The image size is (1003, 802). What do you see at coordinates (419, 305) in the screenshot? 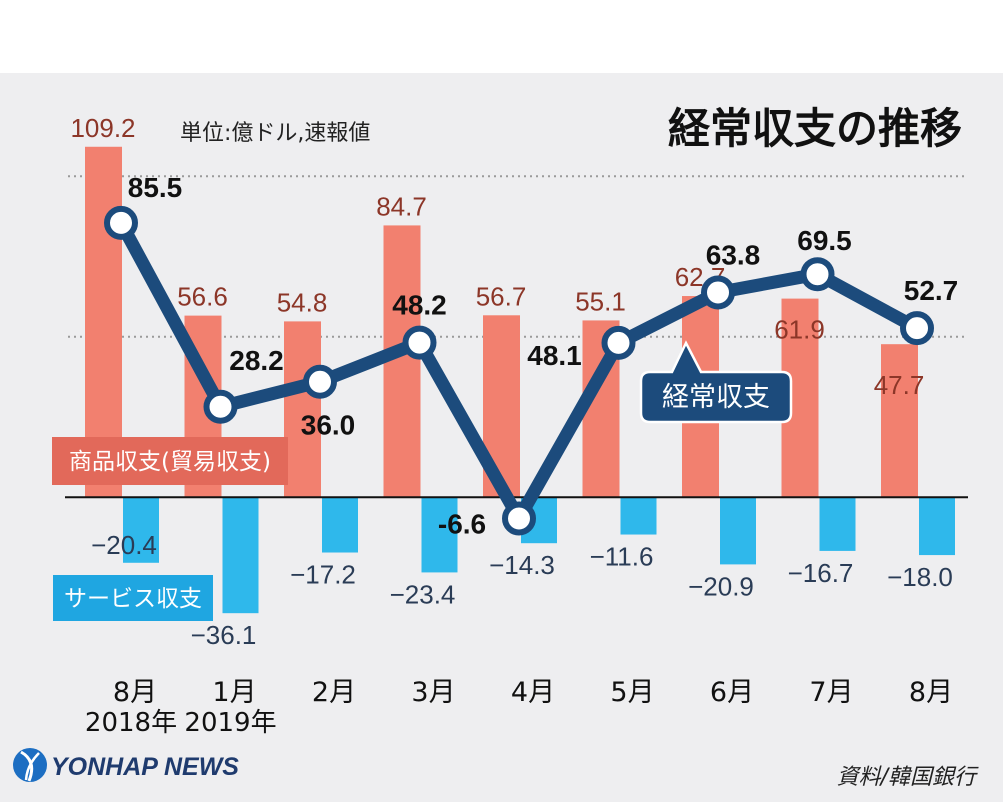
I see `current-account-value-label: 48.2` at bounding box center [419, 305].